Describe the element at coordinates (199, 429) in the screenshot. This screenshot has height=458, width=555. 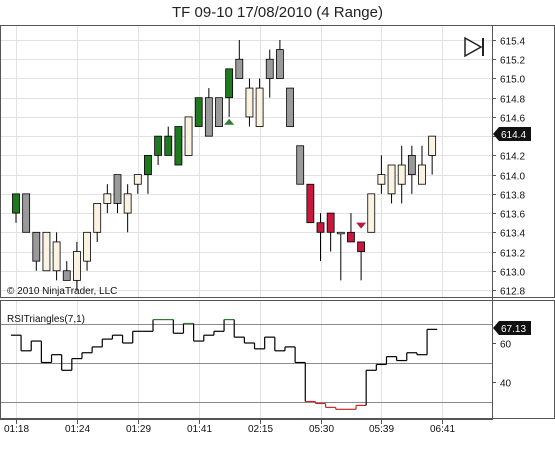
I see `time-tick-label: 01:41` at that location.